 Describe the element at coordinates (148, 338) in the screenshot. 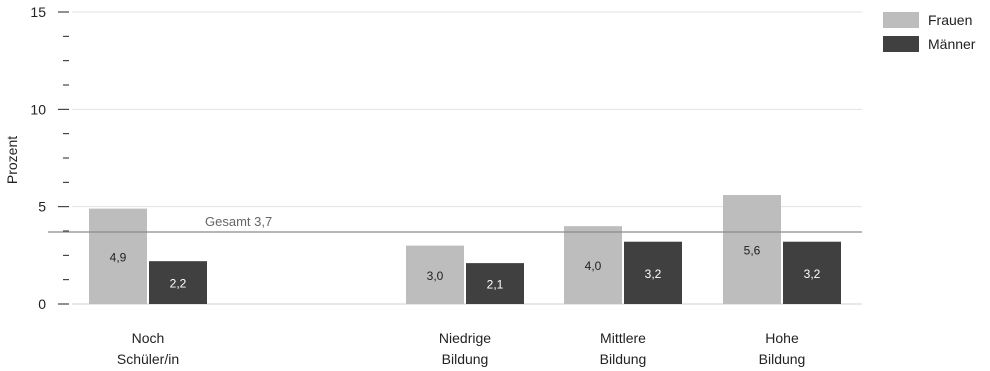

I see `category-label: Noch` at that location.